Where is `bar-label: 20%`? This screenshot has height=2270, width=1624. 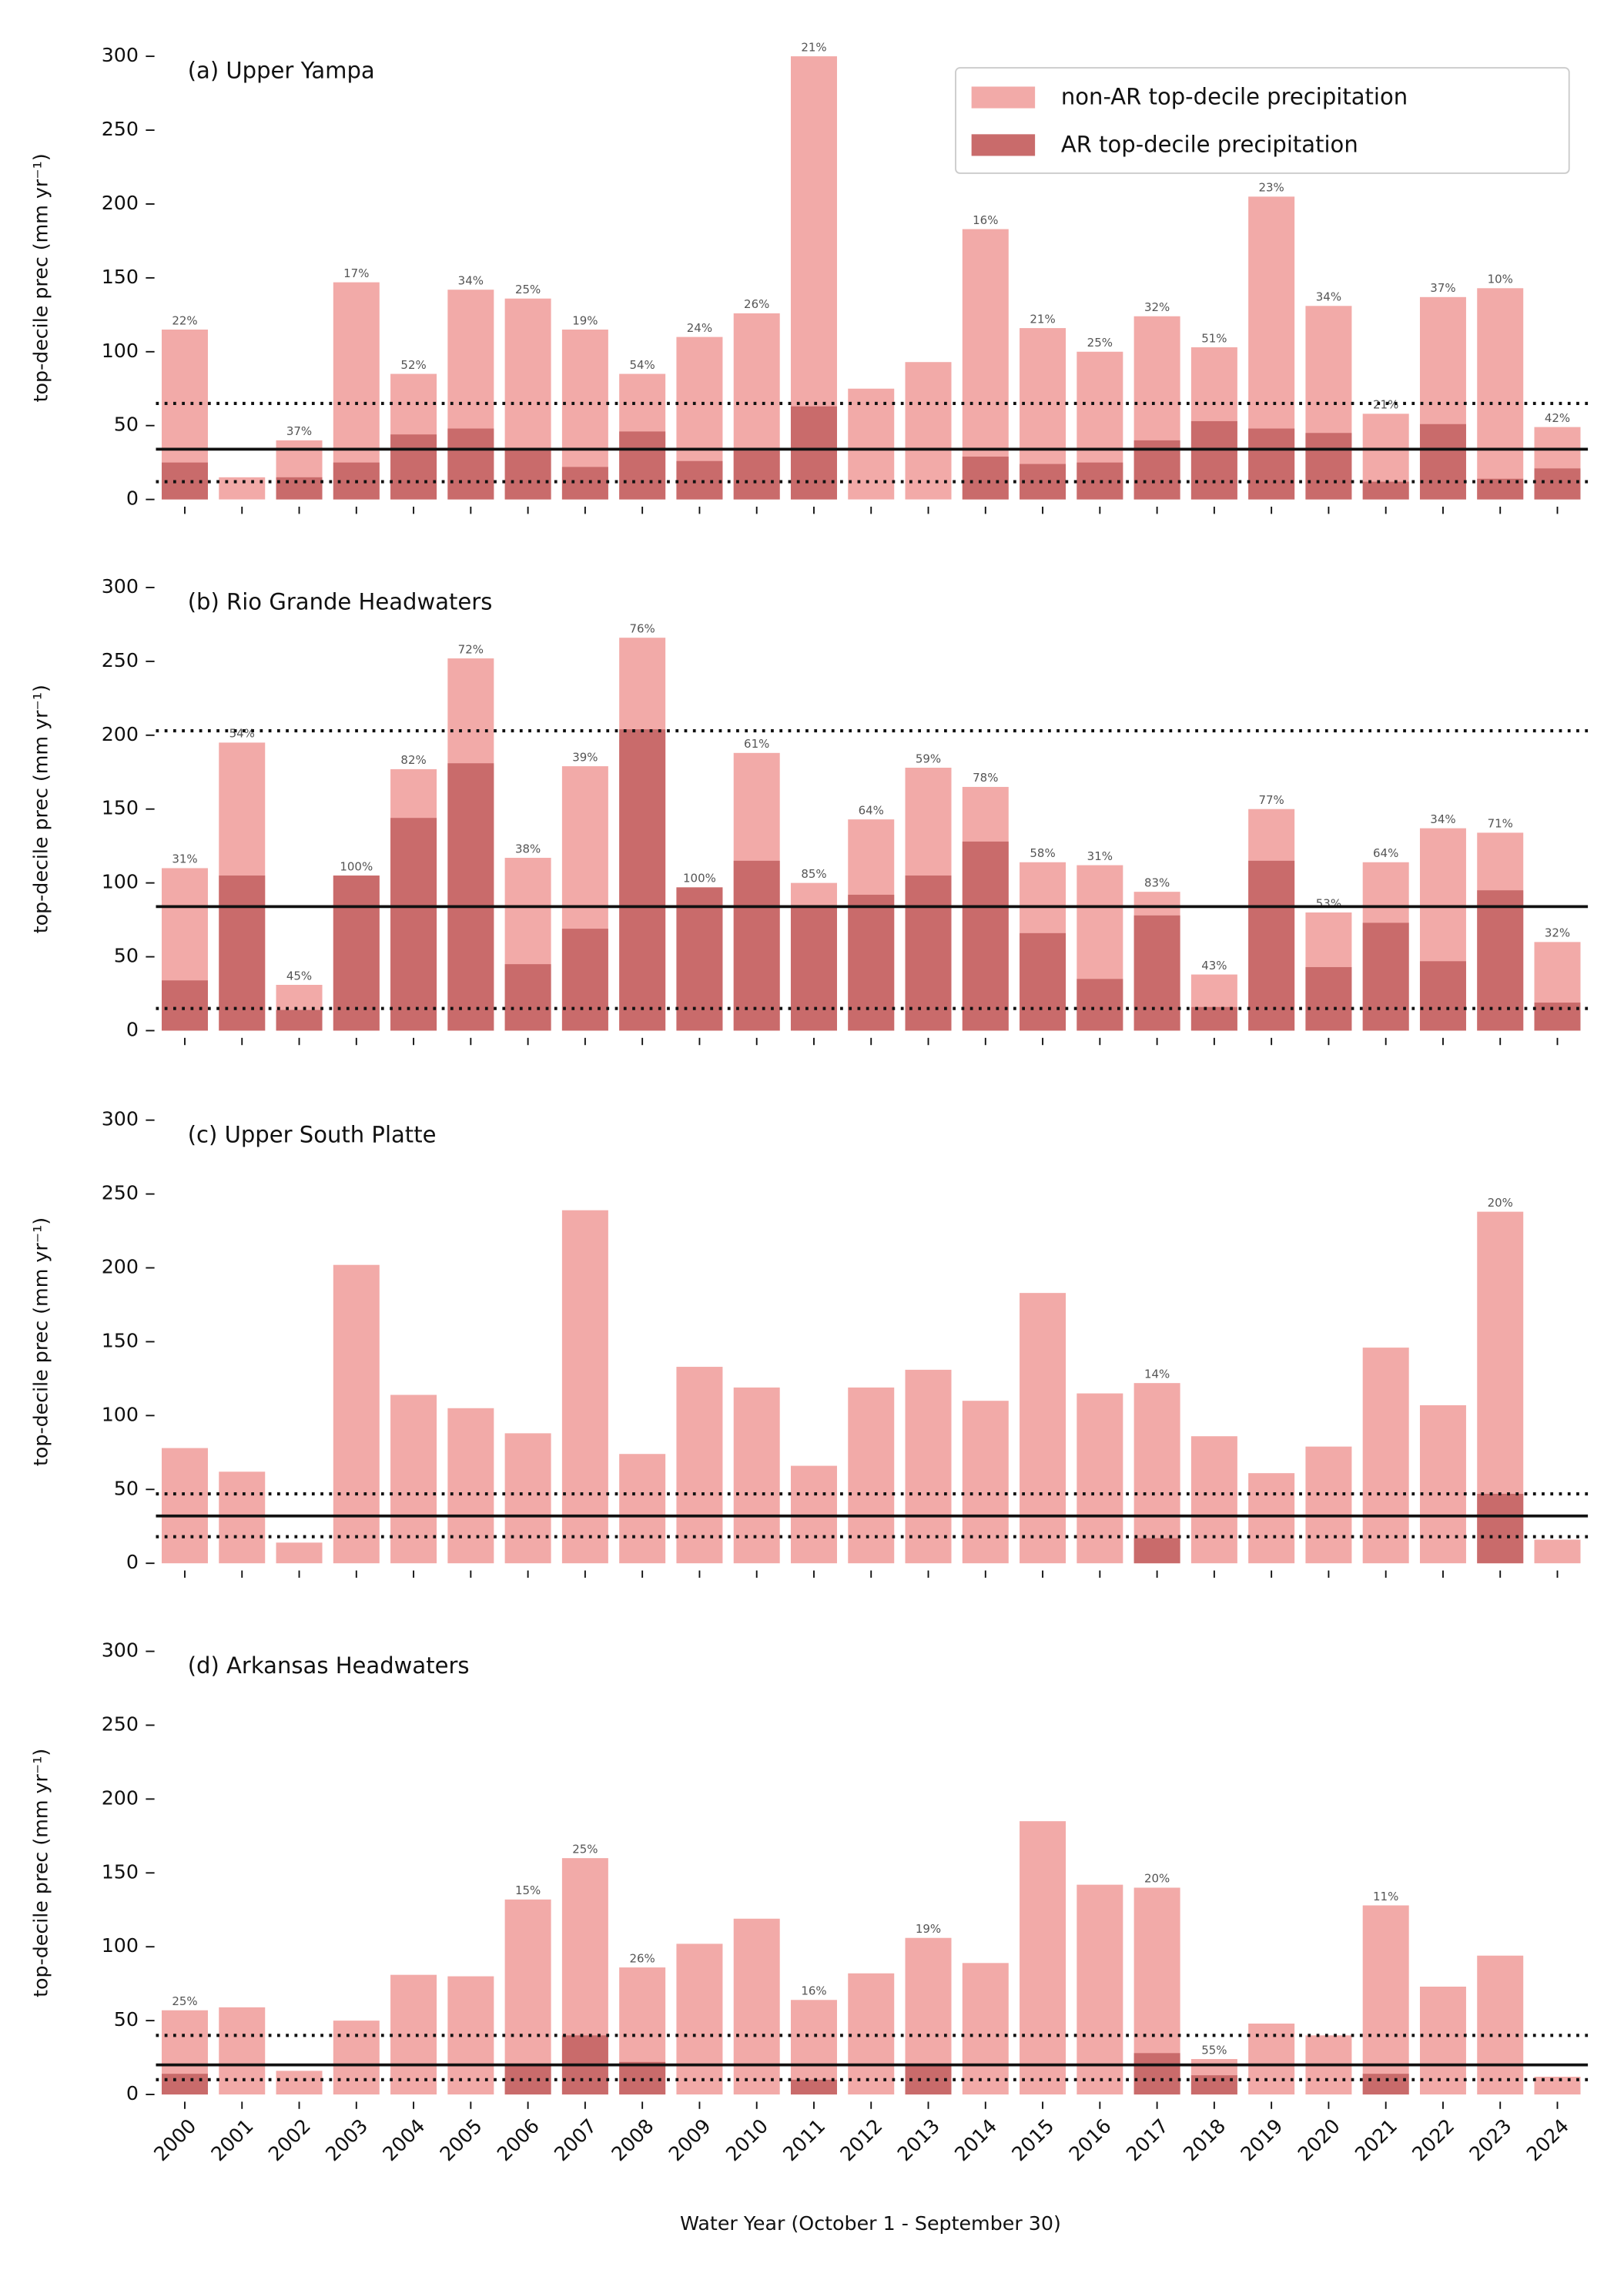
bar-label: 20% is located at coordinates (1157, 1879).